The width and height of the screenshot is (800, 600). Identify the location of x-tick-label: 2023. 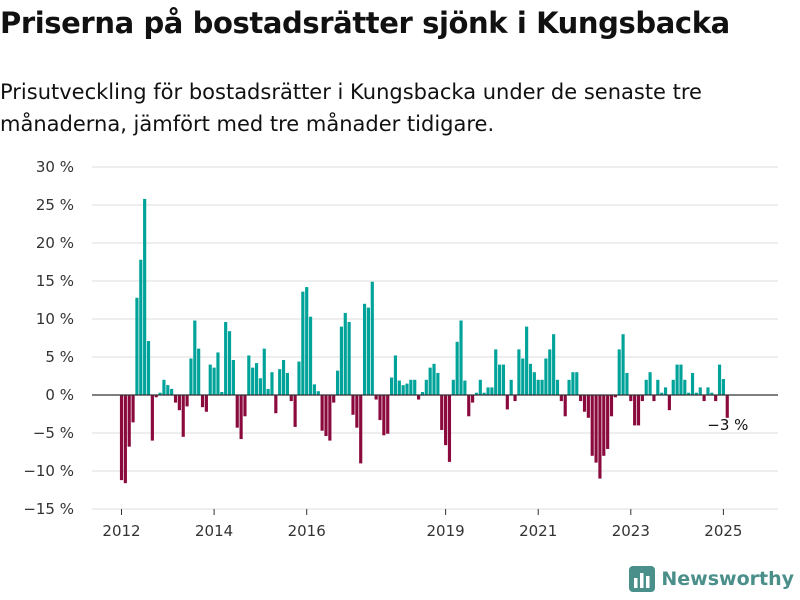
(631, 531).